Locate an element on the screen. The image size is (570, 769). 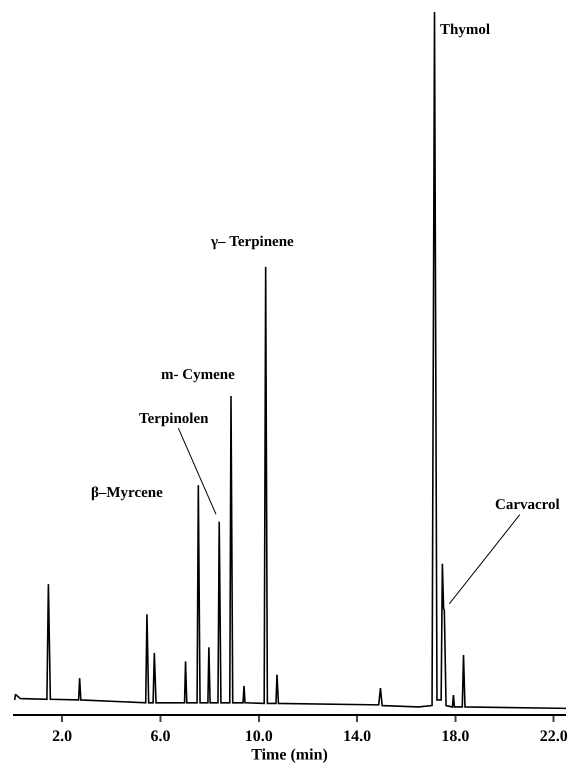
x-tick-label: 18.0 is located at coordinates (455, 737).